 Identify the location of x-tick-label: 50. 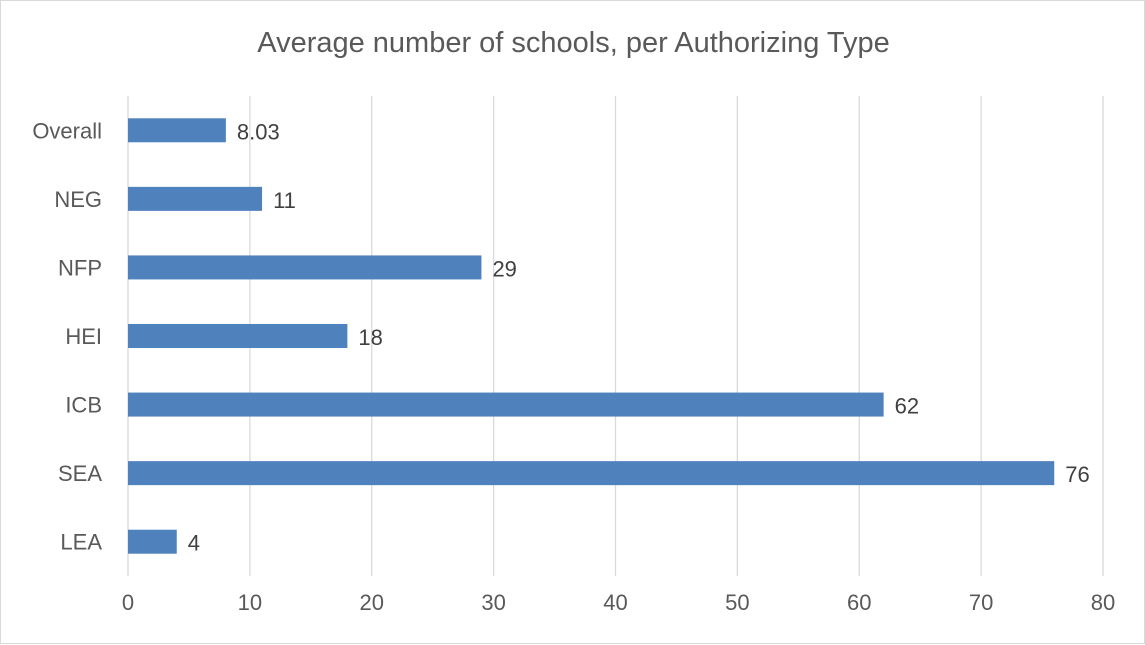
(737, 602).